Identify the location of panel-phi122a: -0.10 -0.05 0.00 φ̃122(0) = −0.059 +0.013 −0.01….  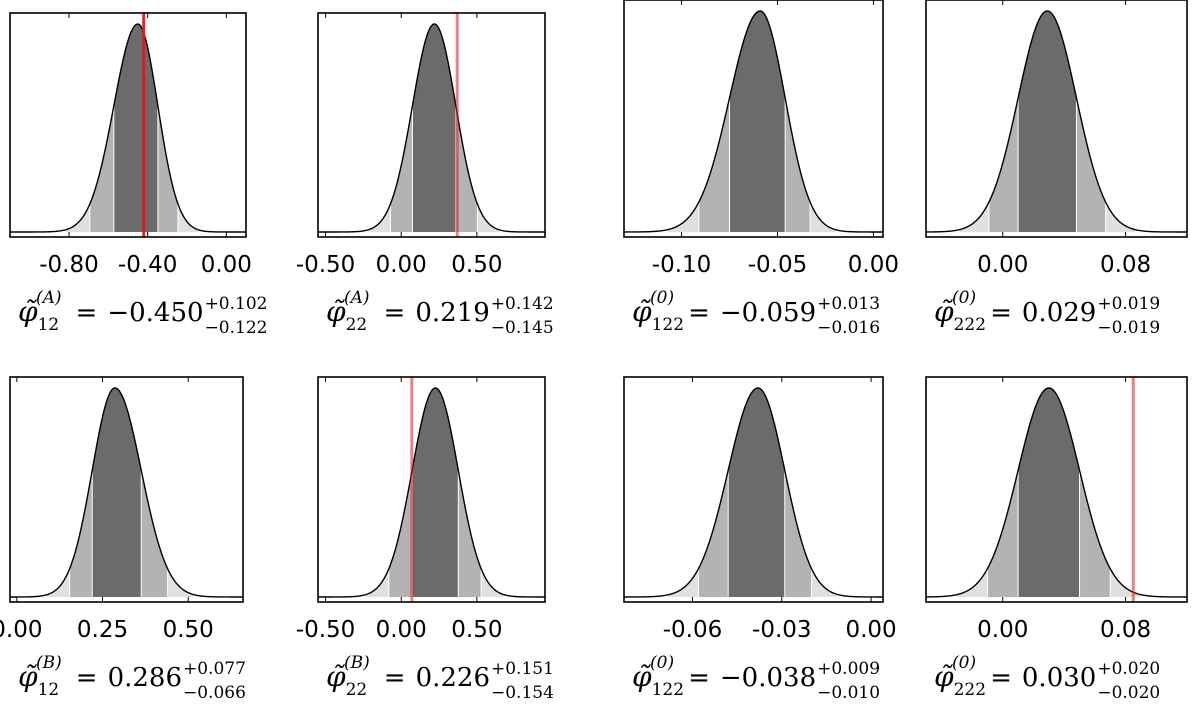
(761, 169).